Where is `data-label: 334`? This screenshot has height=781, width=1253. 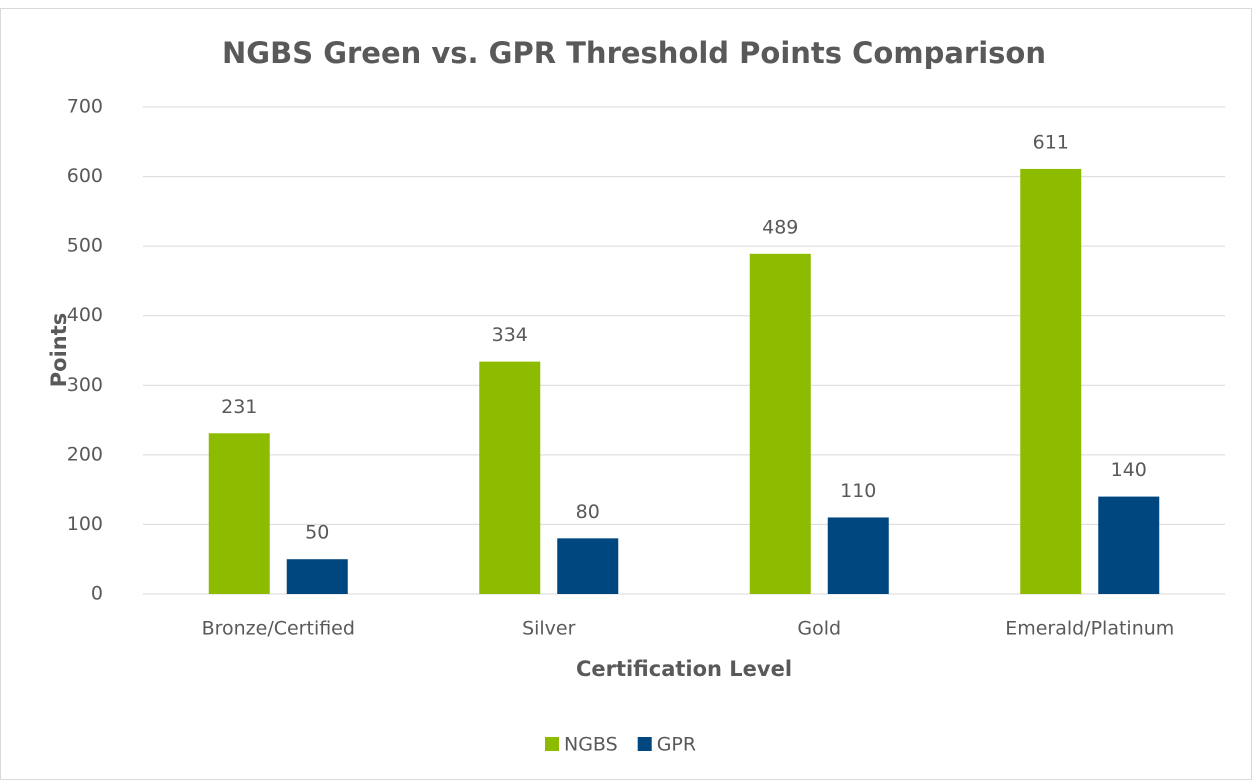 data-label: 334 is located at coordinates (510, 335).